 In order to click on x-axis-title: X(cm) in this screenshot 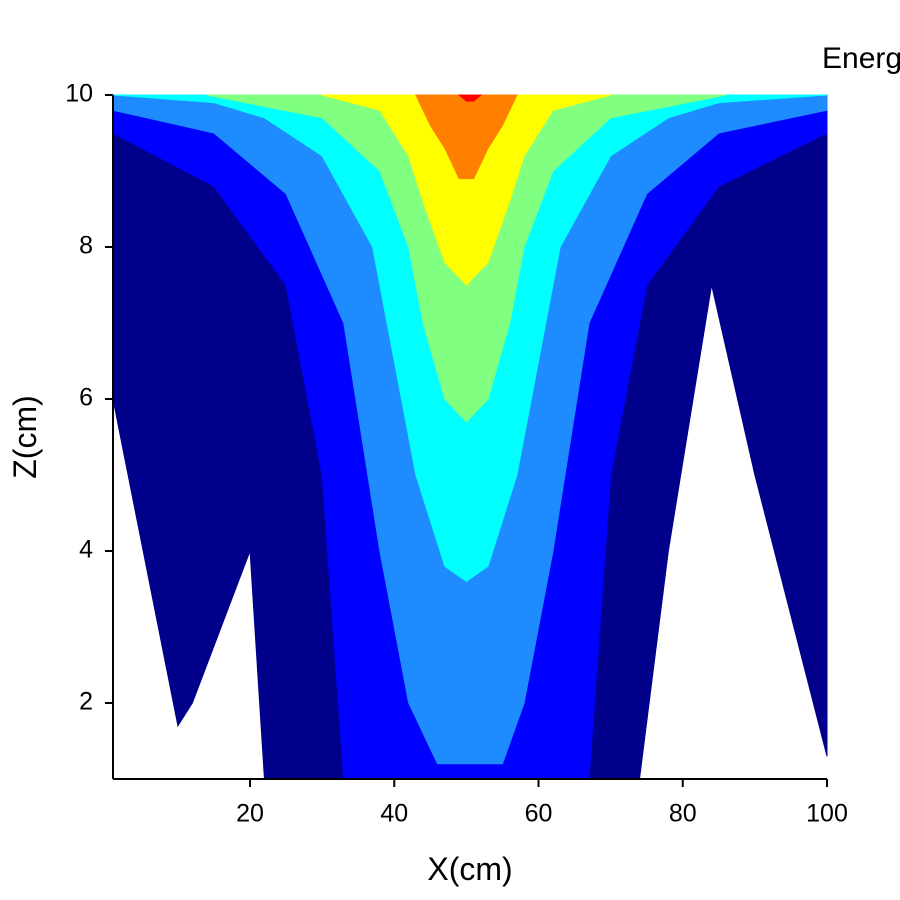, I will do `click(469, 869)`.